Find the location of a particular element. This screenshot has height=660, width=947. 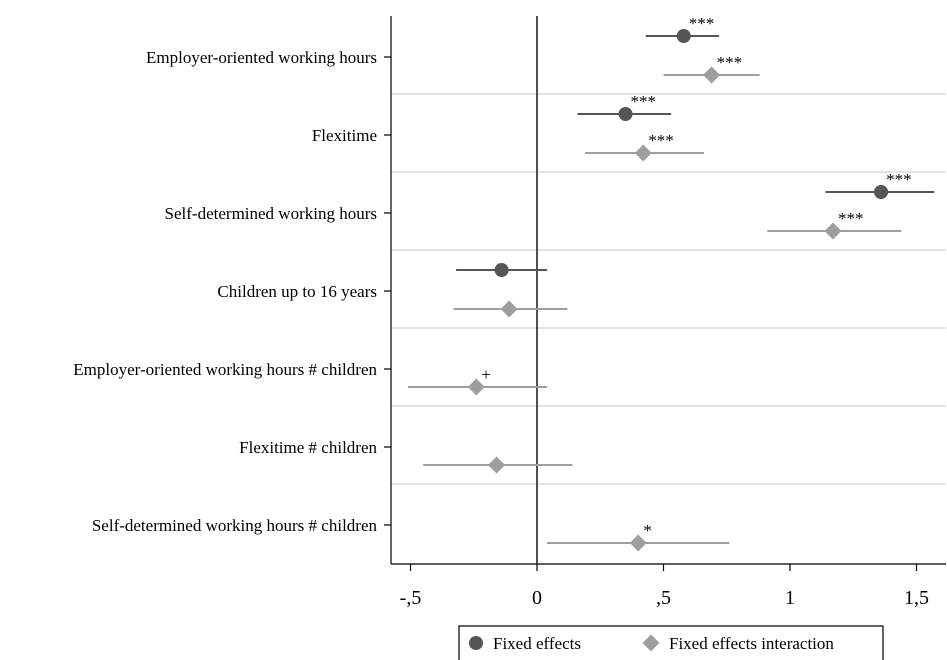

category-label: Employer-oriented working hours is located at coordinates (261, 57).